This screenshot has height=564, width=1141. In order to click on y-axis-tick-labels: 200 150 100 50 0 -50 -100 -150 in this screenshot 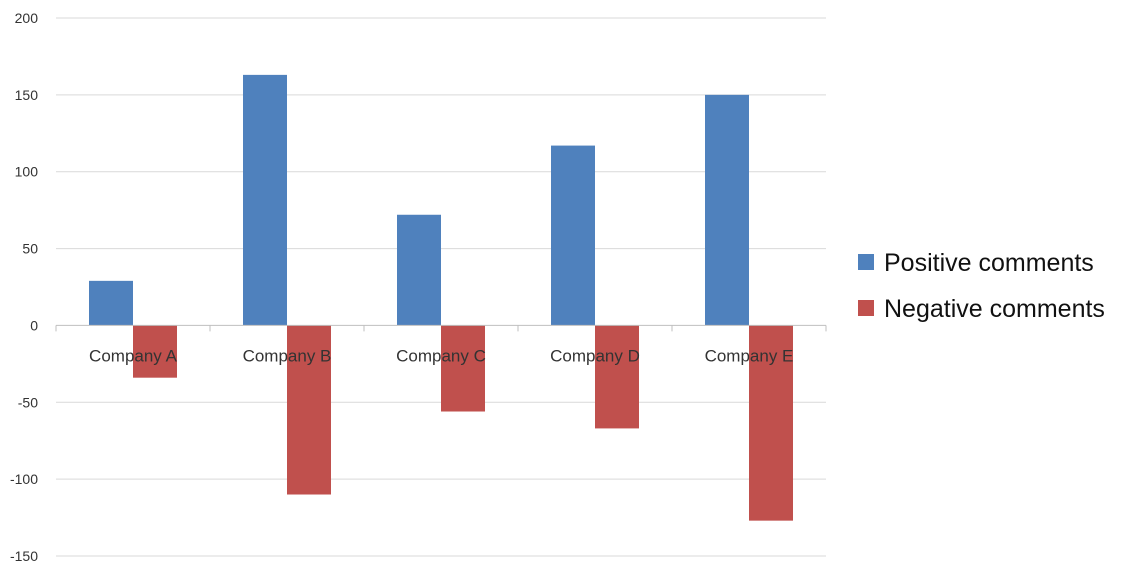, I will do `click(24, 287)`.